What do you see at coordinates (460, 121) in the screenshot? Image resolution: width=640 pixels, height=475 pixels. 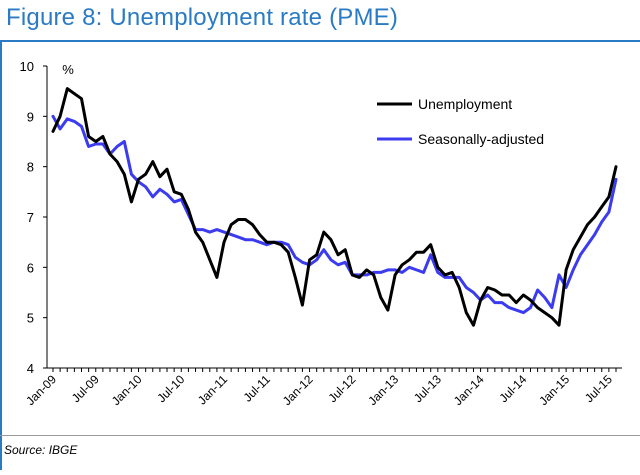 I see `legend: Unemployment Seasonally-adjusted` at bounding box center [460, 121].